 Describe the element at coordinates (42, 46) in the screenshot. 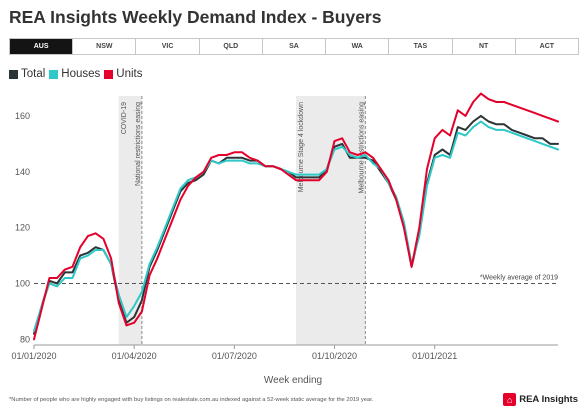

I see `tab-aus: AUS` at that location.